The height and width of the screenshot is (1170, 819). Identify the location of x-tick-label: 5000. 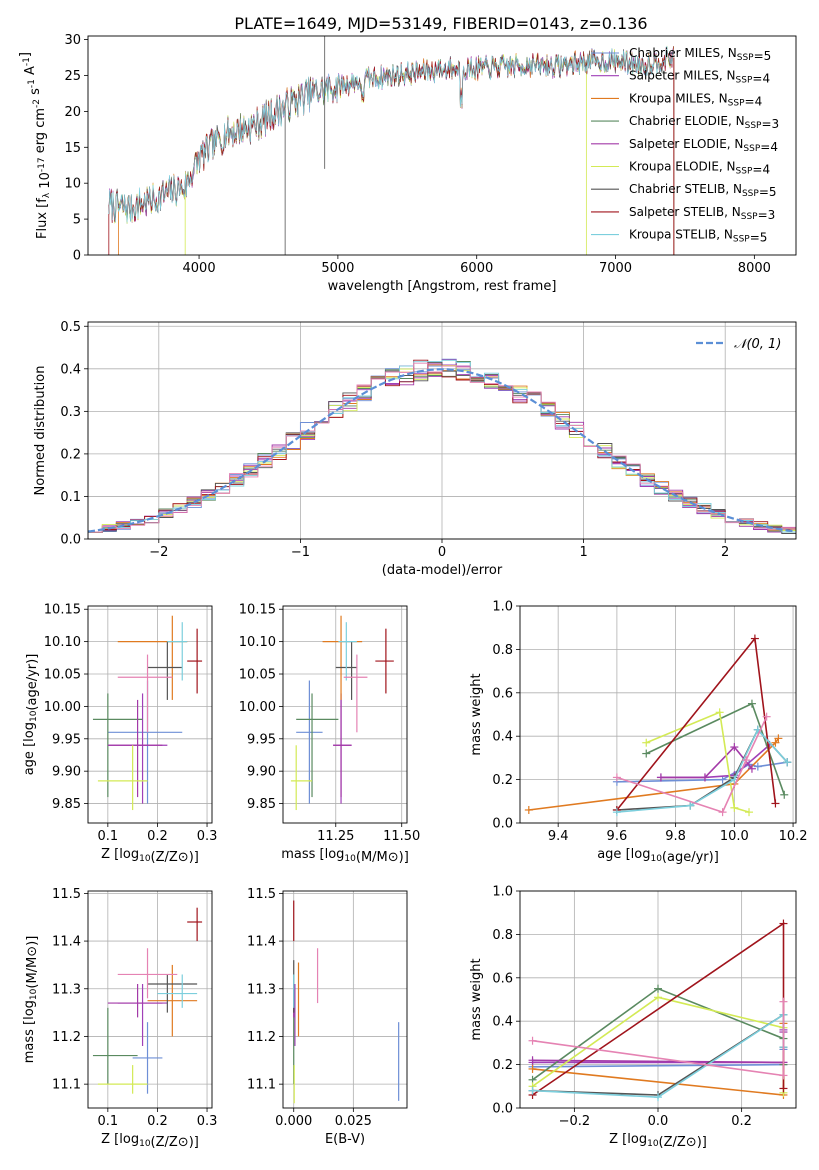
(337, 268).